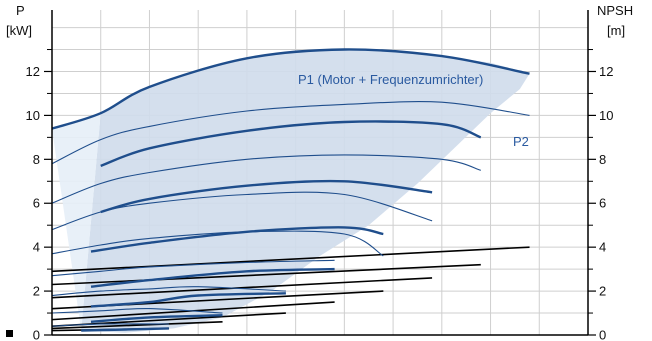 The height and width of the screenshot is (341, 652). What do you see at coordinates (36, 159) in the screenshot?
I see `left-tick-label: 8` at bounding box center [36, 159].